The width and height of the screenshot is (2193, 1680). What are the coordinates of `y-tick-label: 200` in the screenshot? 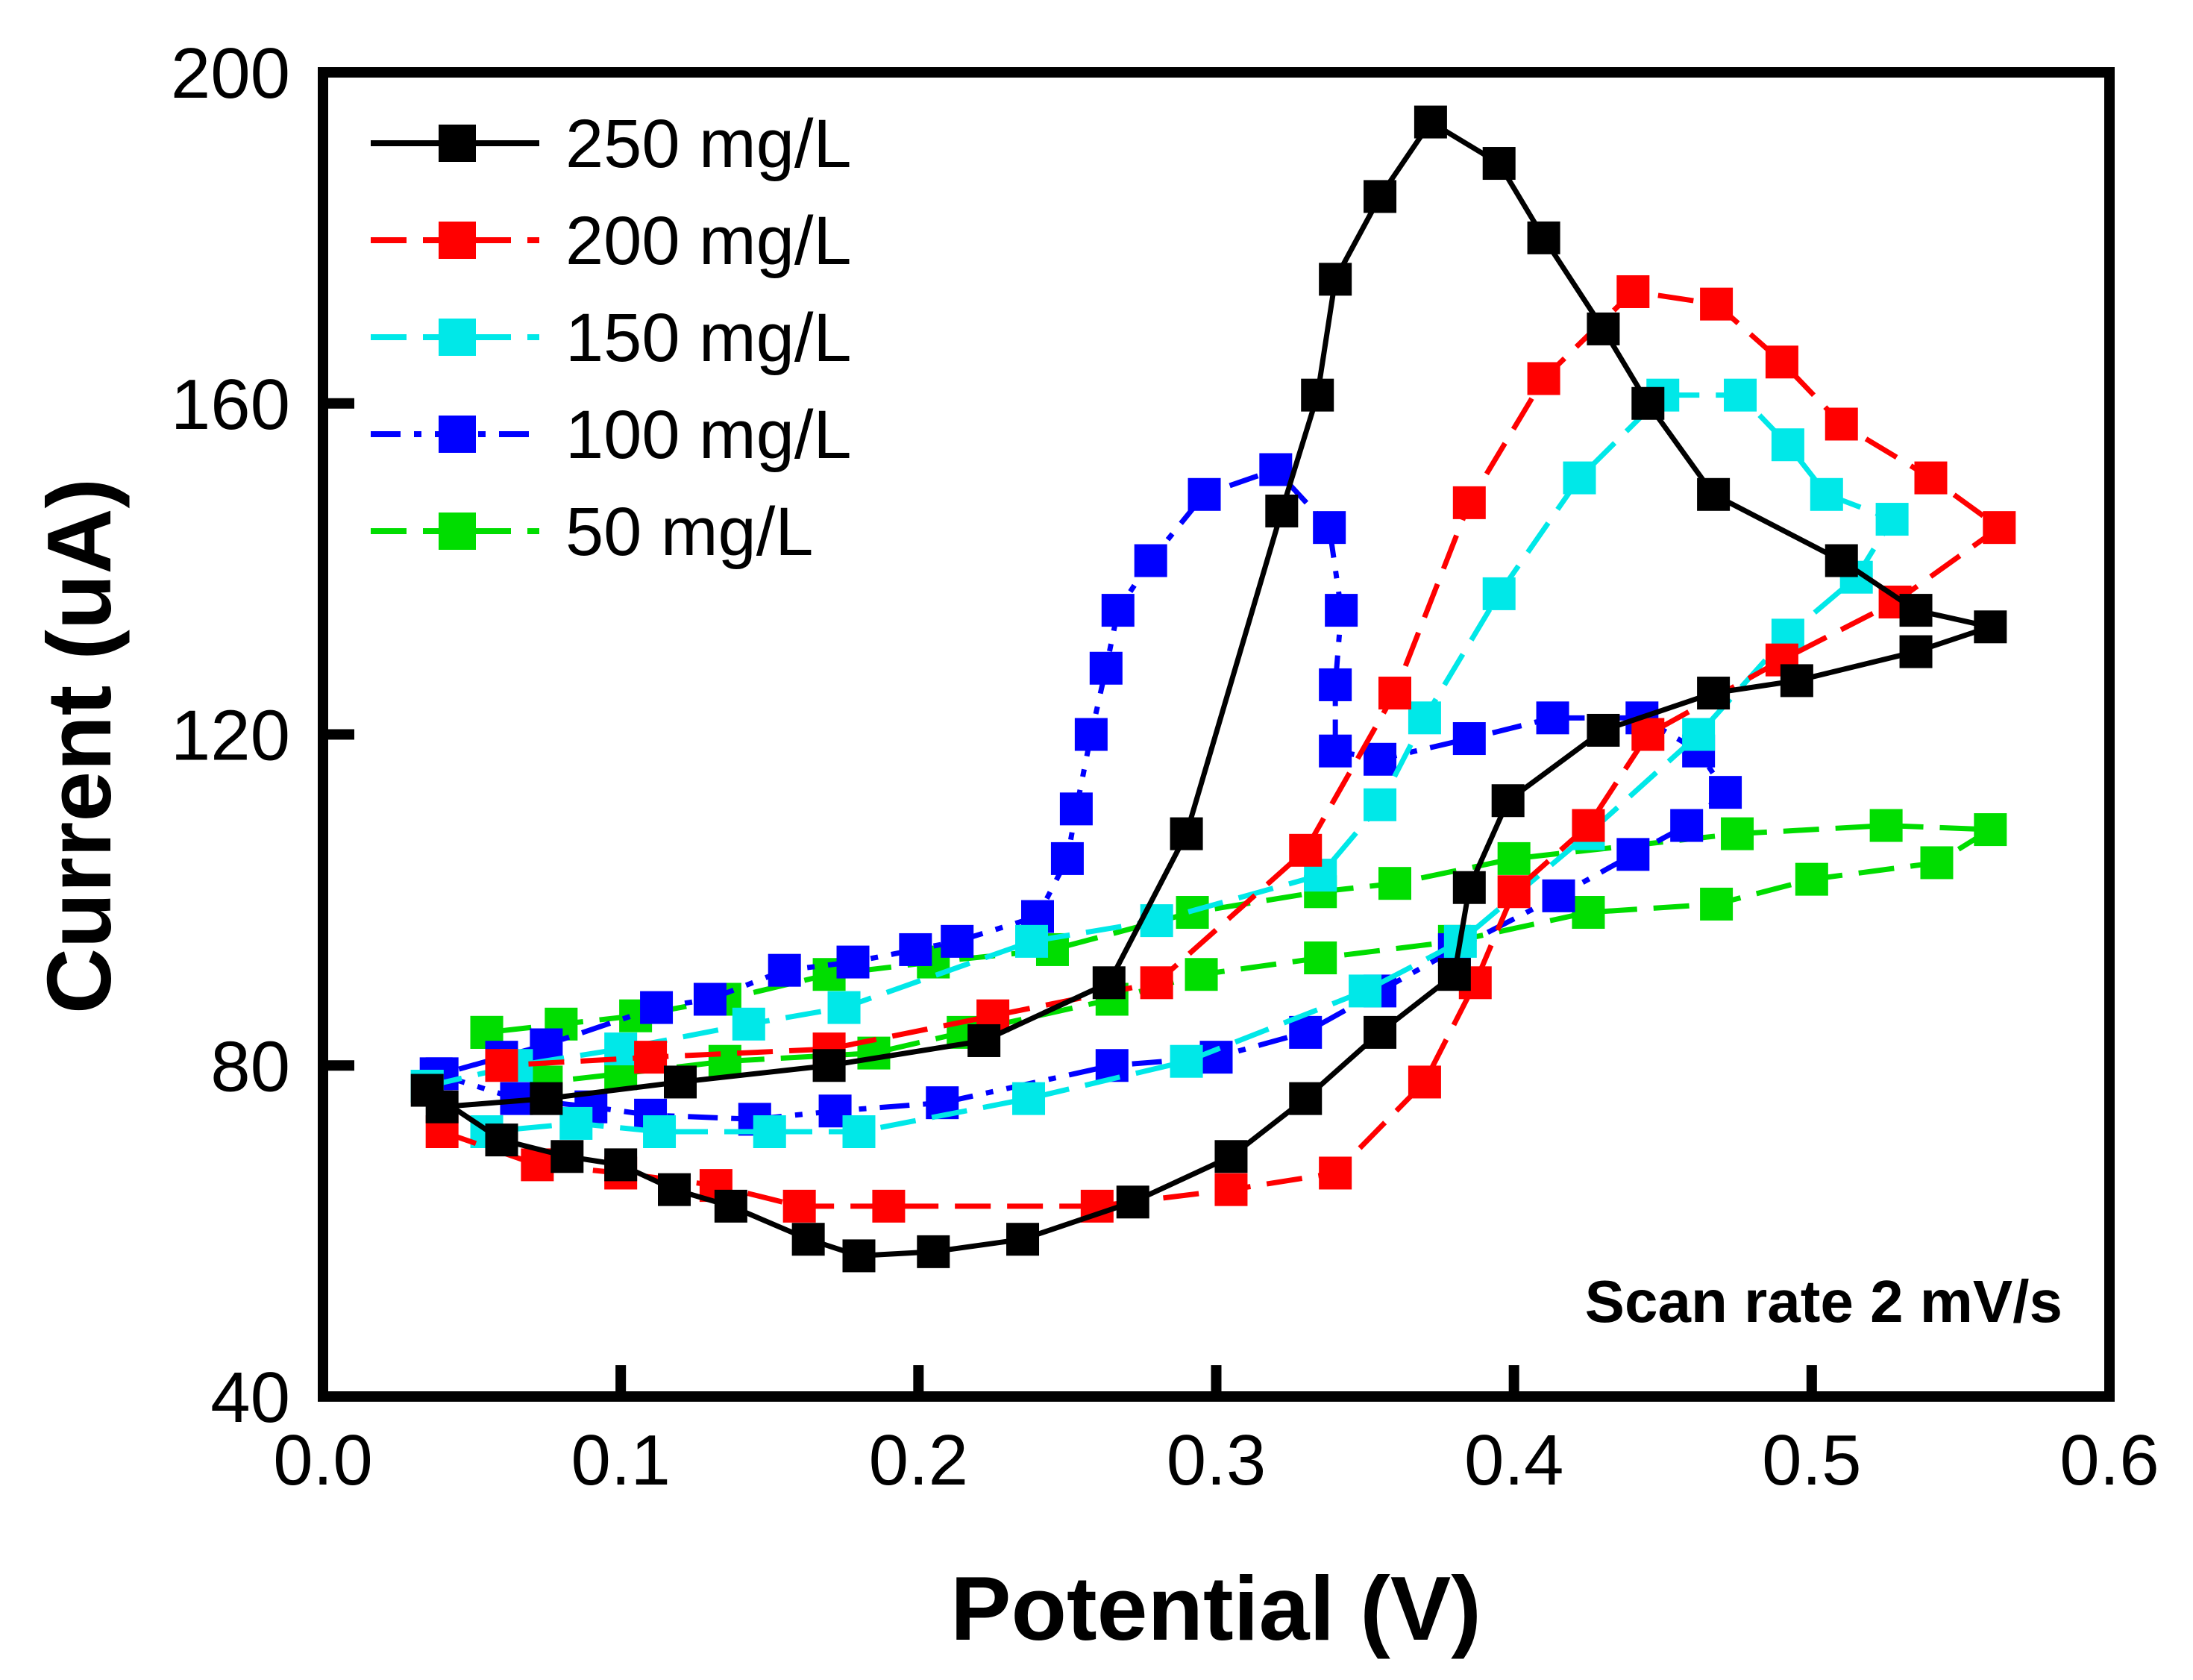 It's located at (230, 73).